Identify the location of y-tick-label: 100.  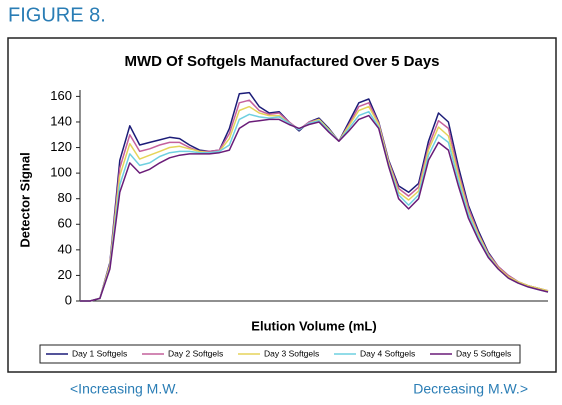
(61, 172).